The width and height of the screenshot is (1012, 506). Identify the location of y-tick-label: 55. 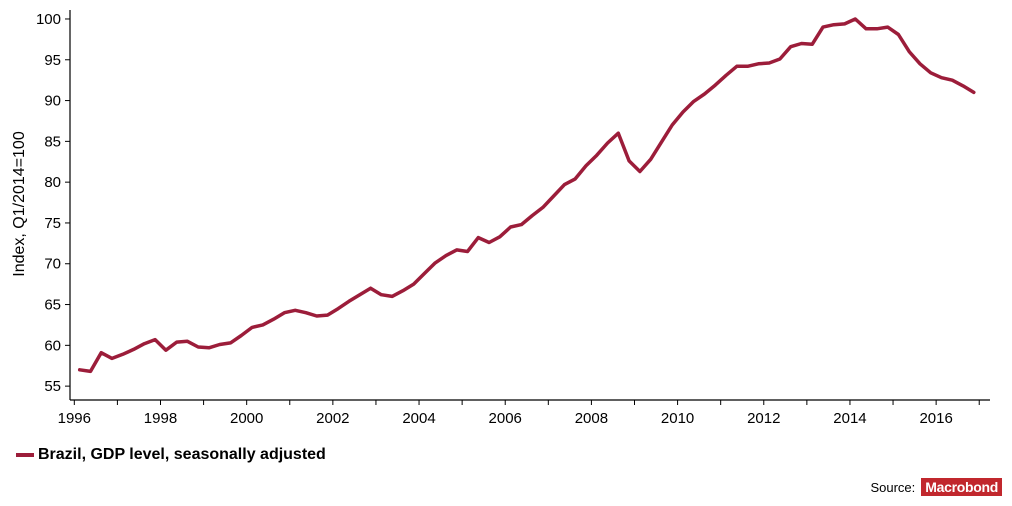
(52, 386).